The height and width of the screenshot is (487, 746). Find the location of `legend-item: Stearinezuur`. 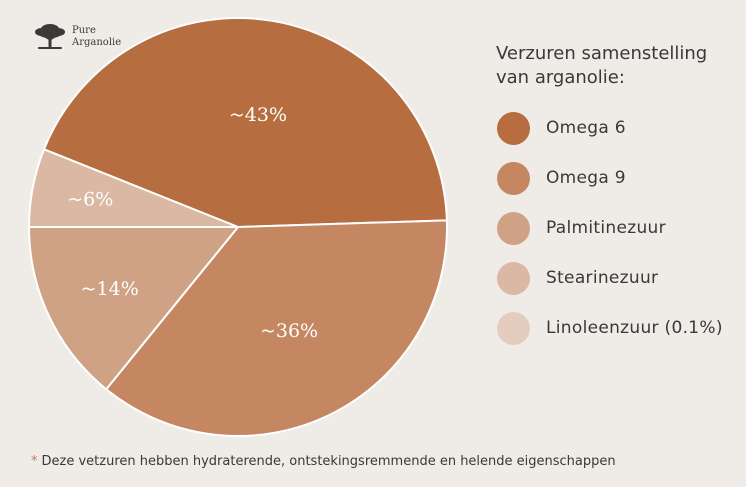

legend-item: Stearinezuur is located at coordinates (610, 278).